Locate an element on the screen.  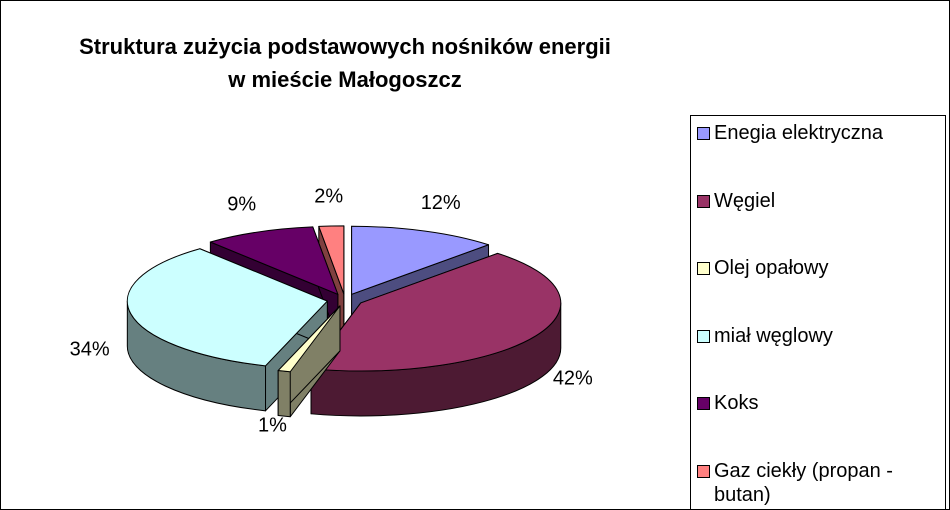
slice-side is located at coordinates (284, 394).